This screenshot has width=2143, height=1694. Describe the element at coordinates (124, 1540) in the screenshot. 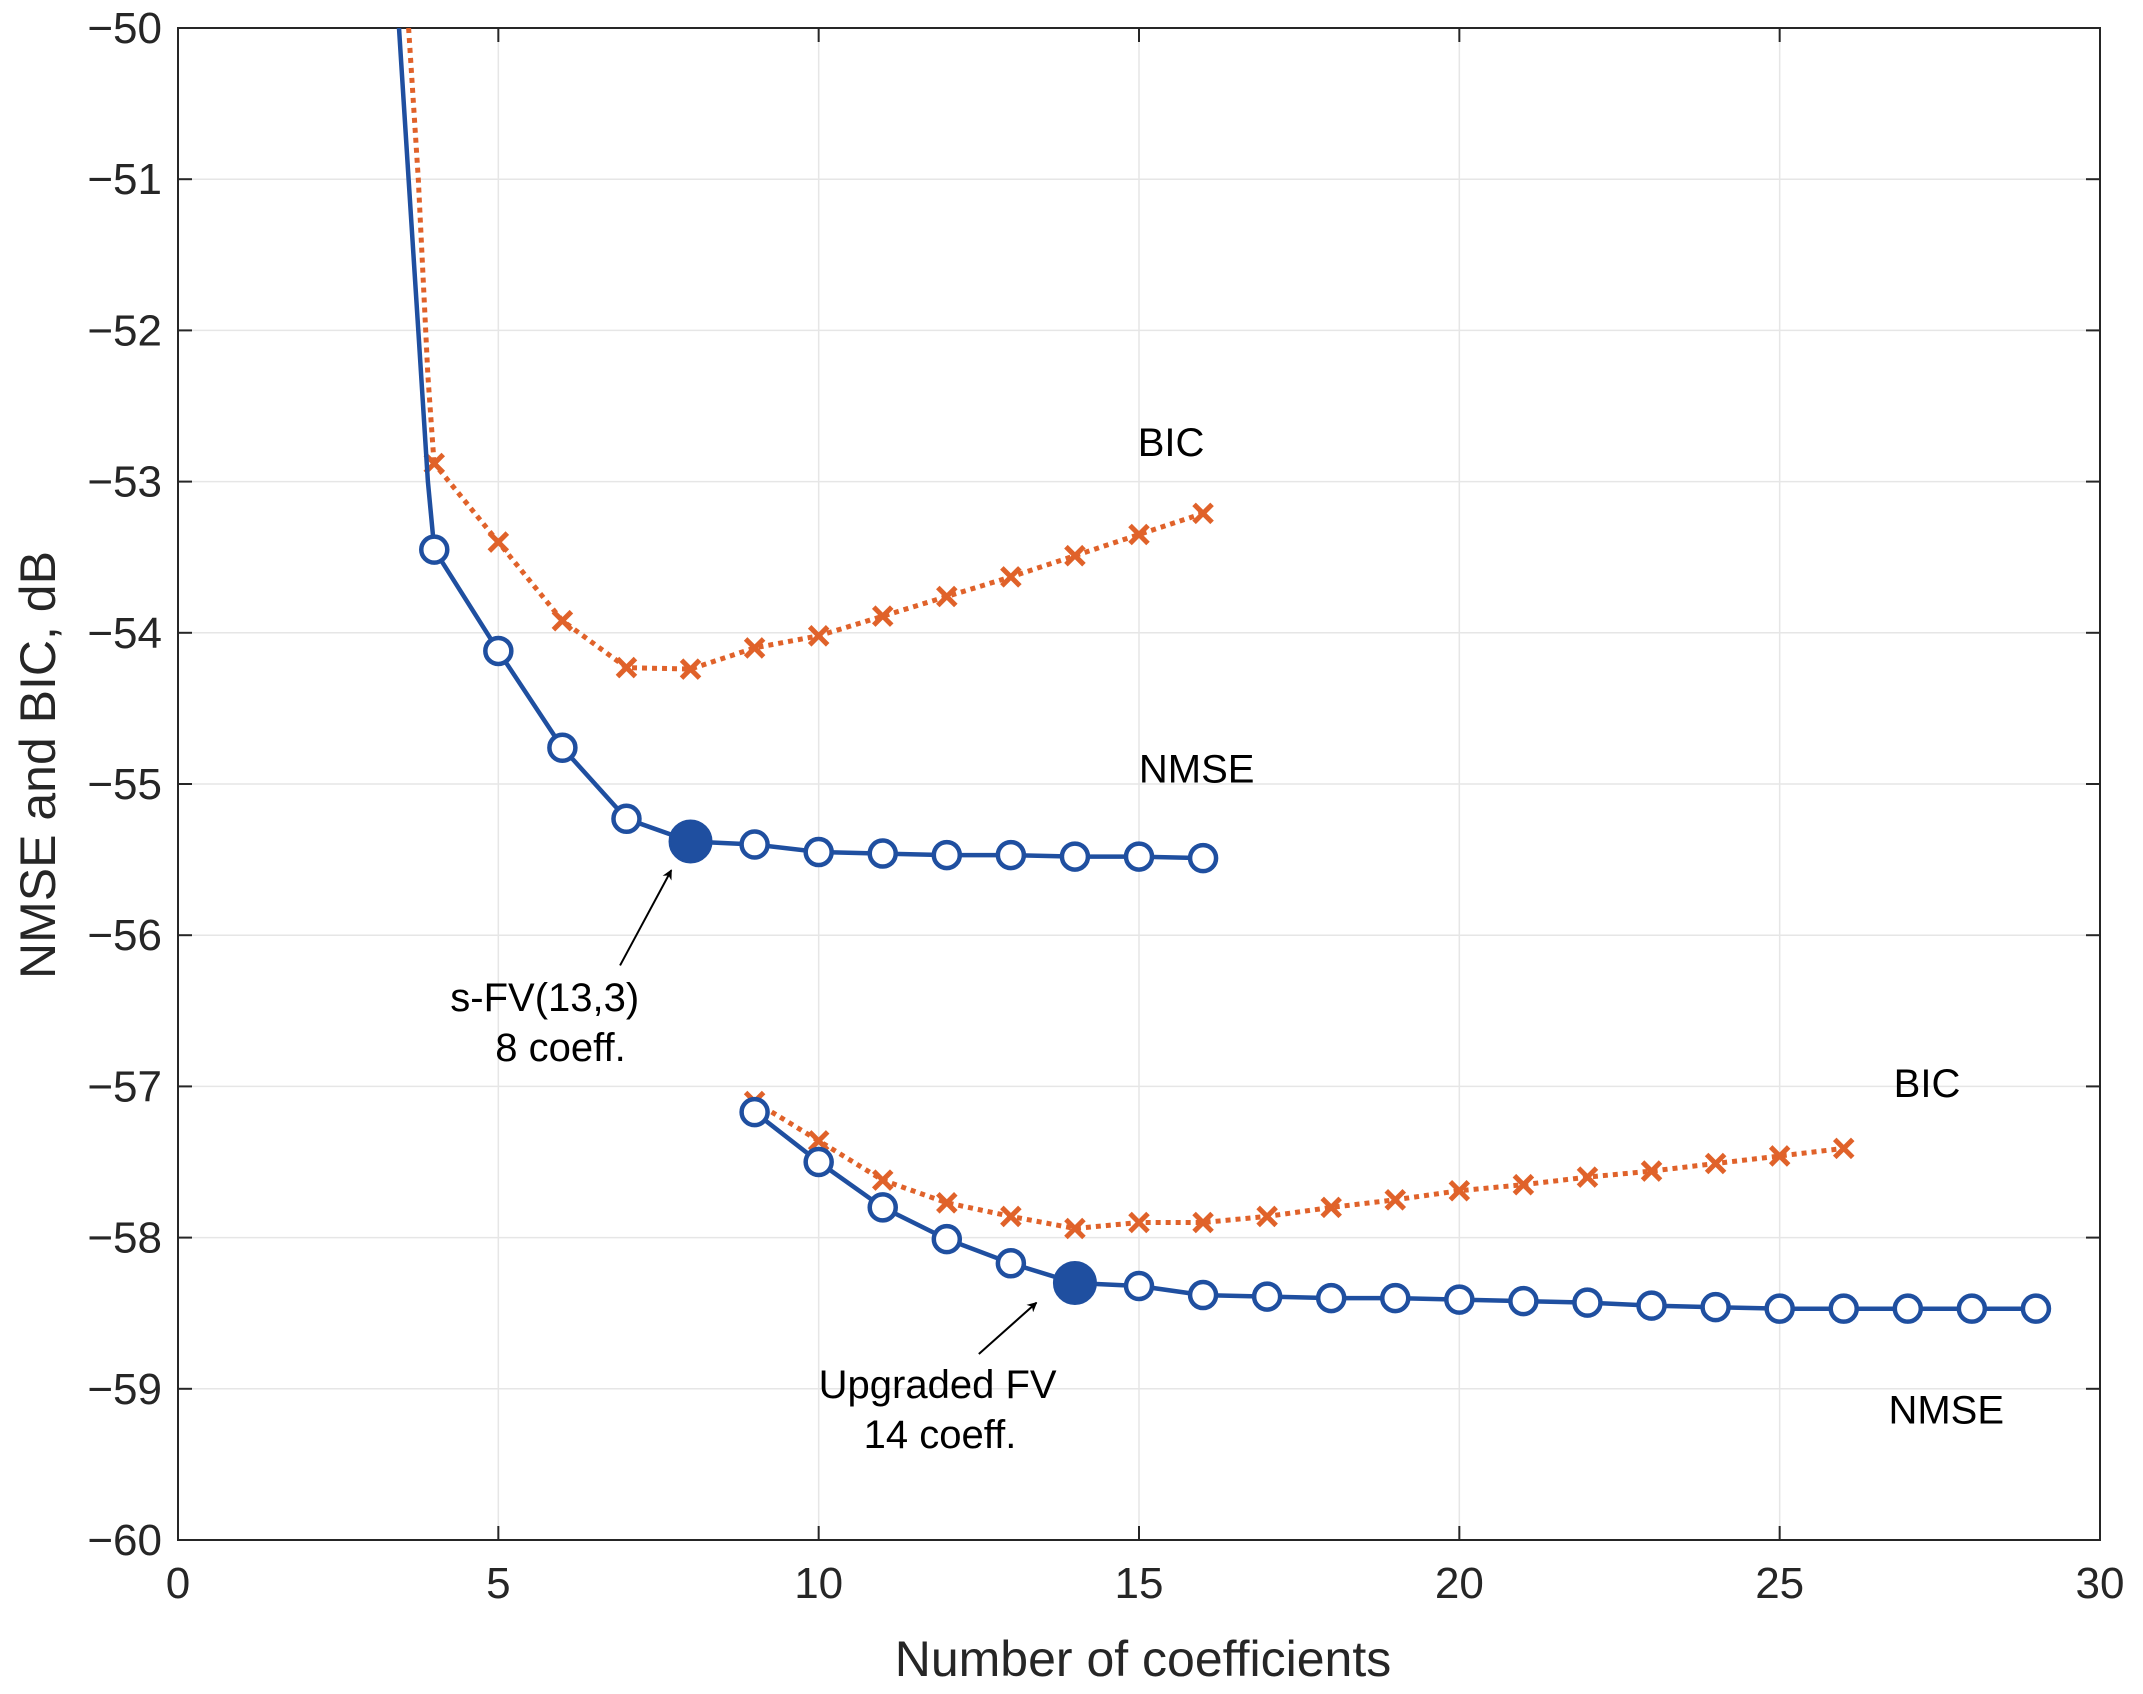

I see `y-tick-label: −60` at that location.